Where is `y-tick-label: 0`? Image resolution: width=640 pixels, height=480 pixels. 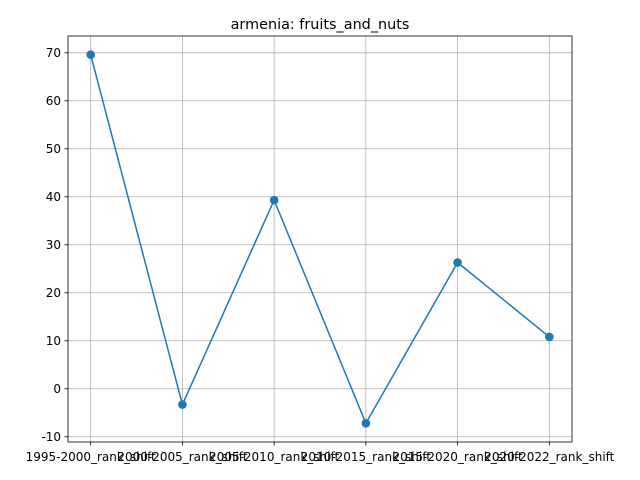 y-tick-label: 0 is located at coordinates (57, 389).